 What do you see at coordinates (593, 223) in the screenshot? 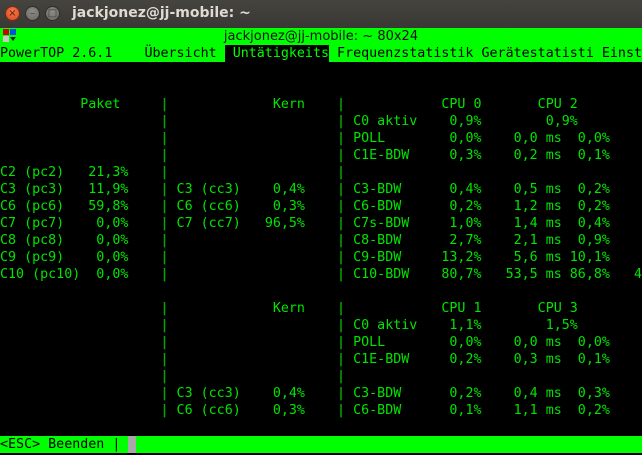
I see `cpu-b-value: 0,4%` at bounding box center [593, 223].